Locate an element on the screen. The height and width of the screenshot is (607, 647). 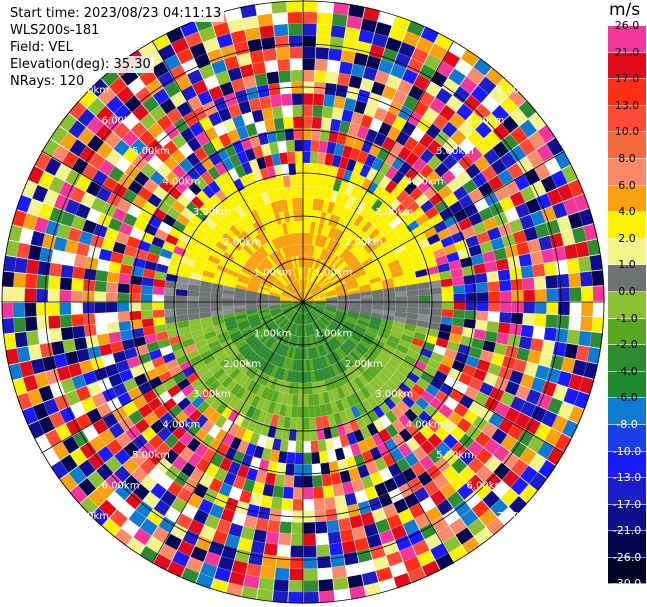
range-ring-label: 1.00km is located at coordinates (273, 273).